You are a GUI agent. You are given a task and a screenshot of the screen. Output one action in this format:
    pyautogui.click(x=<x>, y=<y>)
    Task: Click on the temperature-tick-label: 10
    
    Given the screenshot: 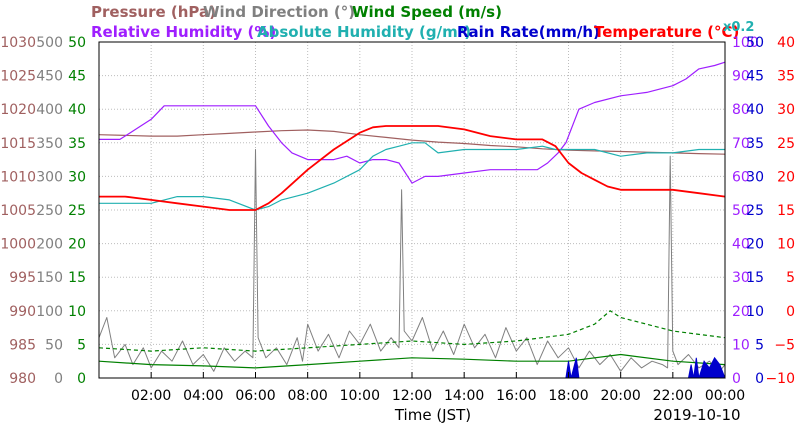 What is the action you would take?
    pyautogui.click(x=786, y=245)
    